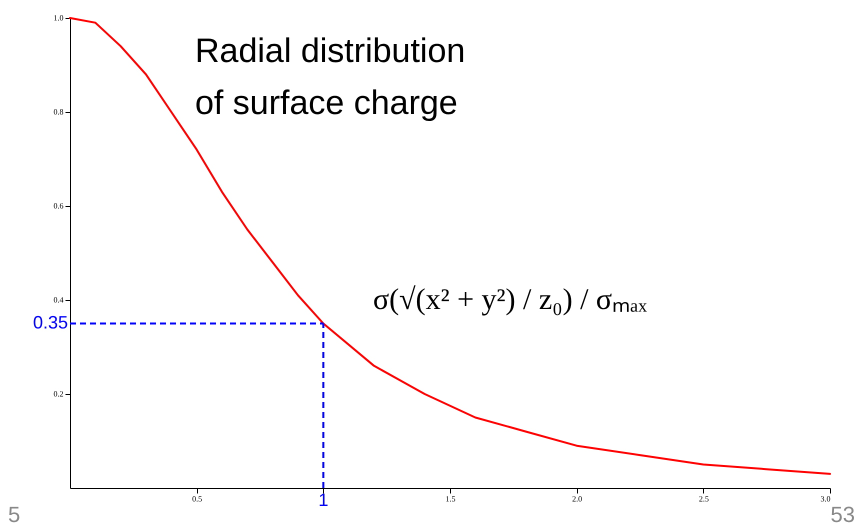  I want to click on y-tick-label: 0.8, so click(59, 112).